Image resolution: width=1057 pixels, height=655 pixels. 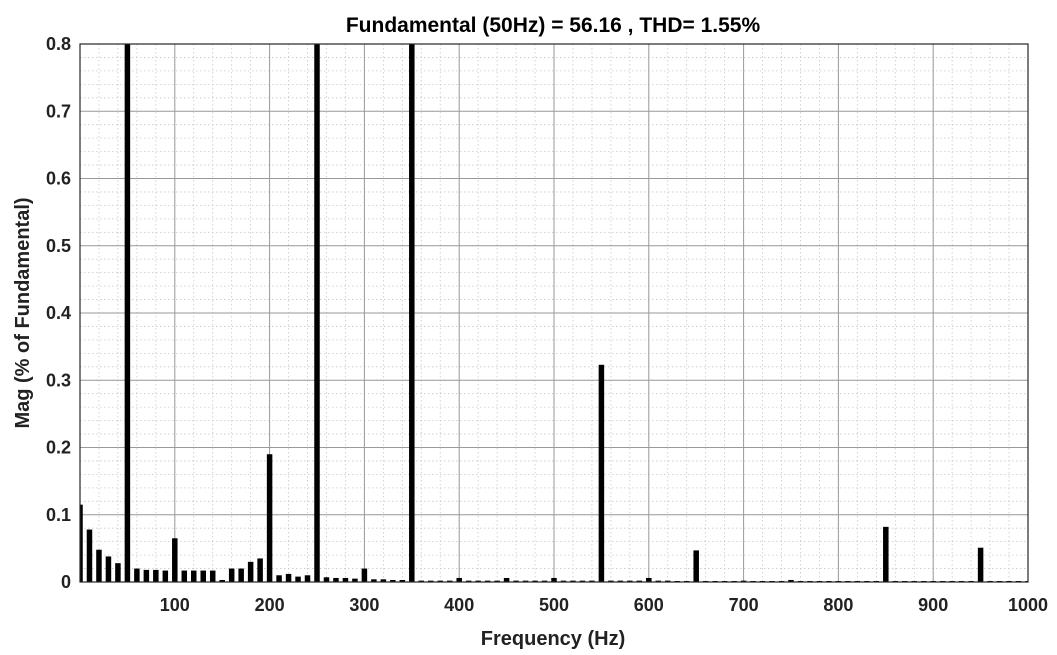 I want to click on x-axis-ticks: 100 200 300 400 500 600 700 800 900 1000, so click(x=604, y=605).